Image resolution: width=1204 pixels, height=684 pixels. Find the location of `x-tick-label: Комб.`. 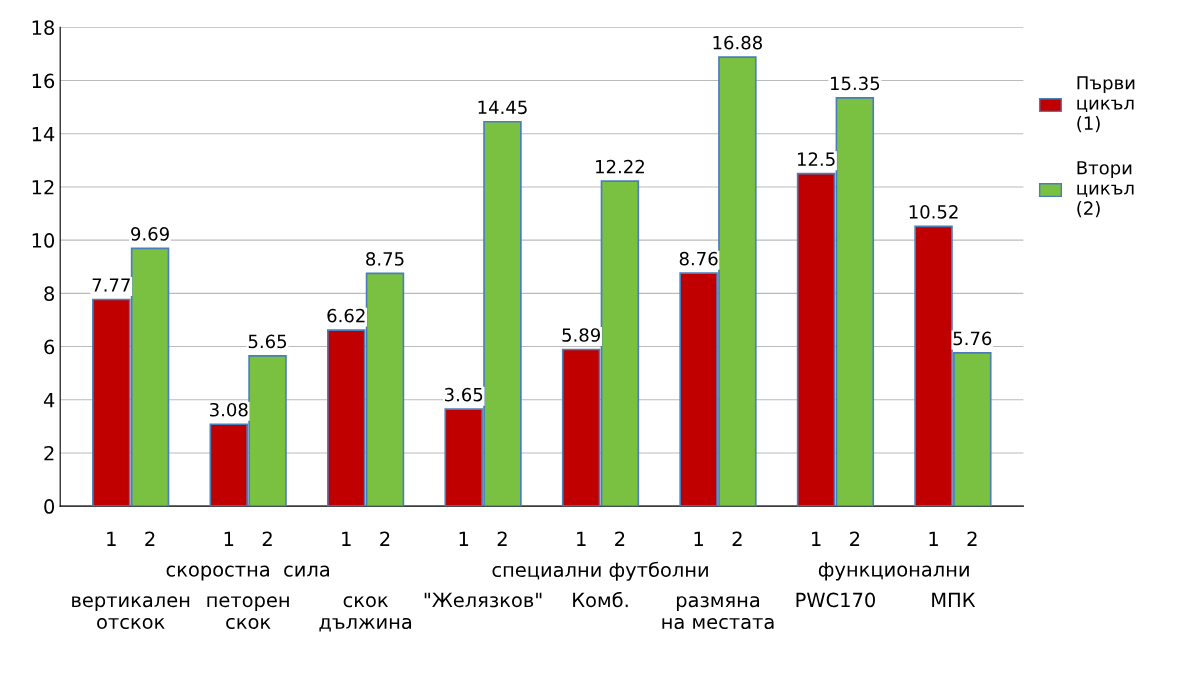

x-tick-label: Комб. is located at coordinates (600, 599).